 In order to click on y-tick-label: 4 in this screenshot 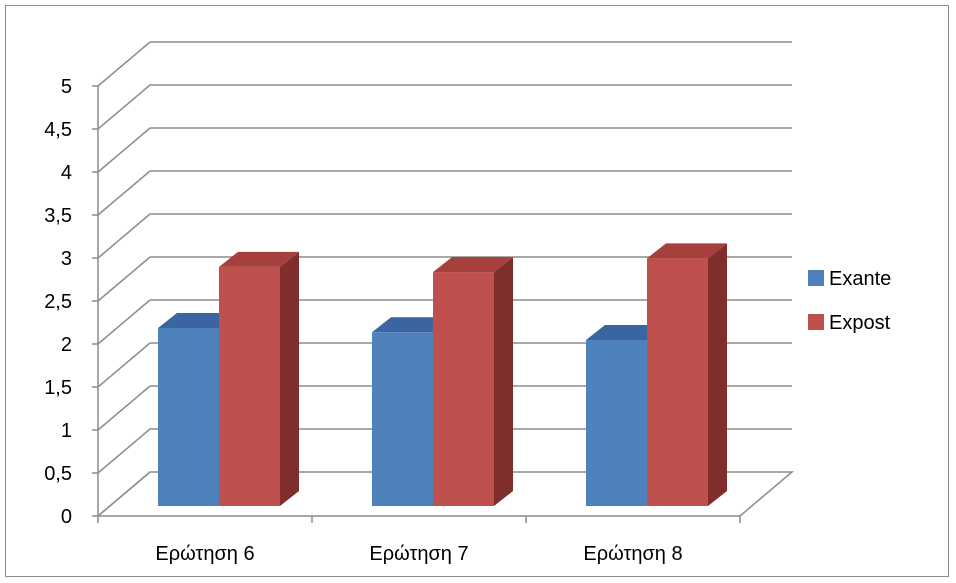, I will do `click(66, 173)`.